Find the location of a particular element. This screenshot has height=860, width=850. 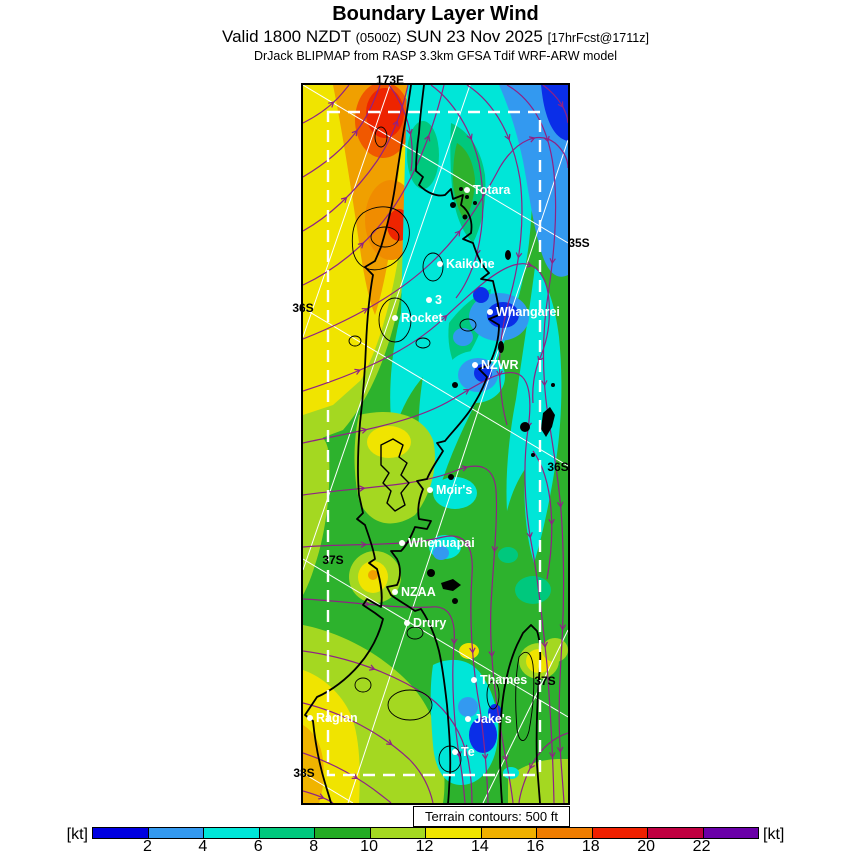

colorbar-tick: 2 is located at coordinates (147, 846).